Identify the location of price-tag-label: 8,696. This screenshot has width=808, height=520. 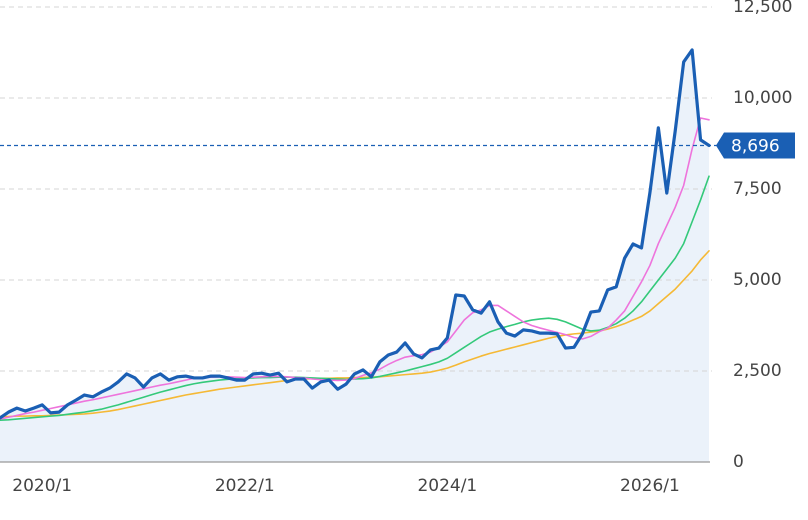
(755, 146).